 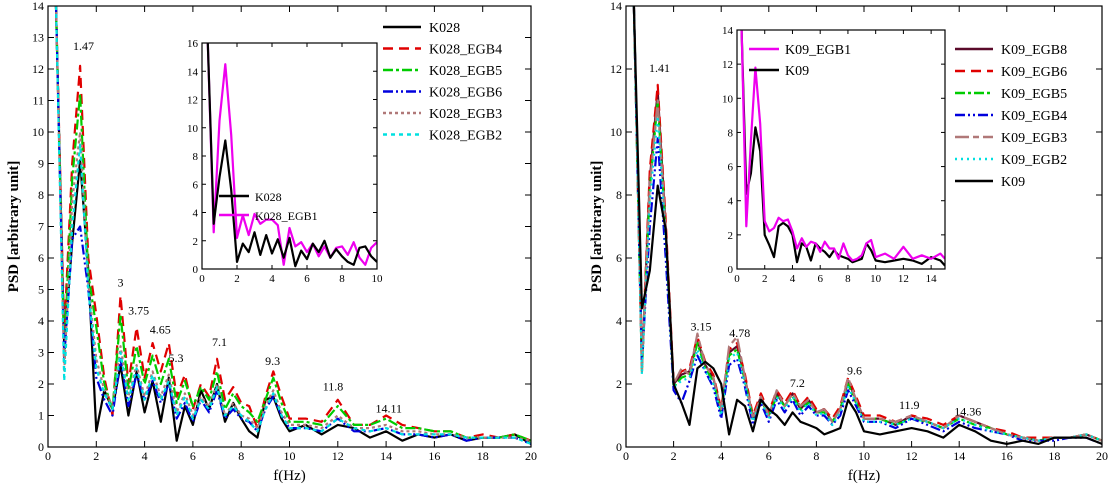 I want to click on inset-legend-entry: K028_EGB1, so click(x=286, y=216).